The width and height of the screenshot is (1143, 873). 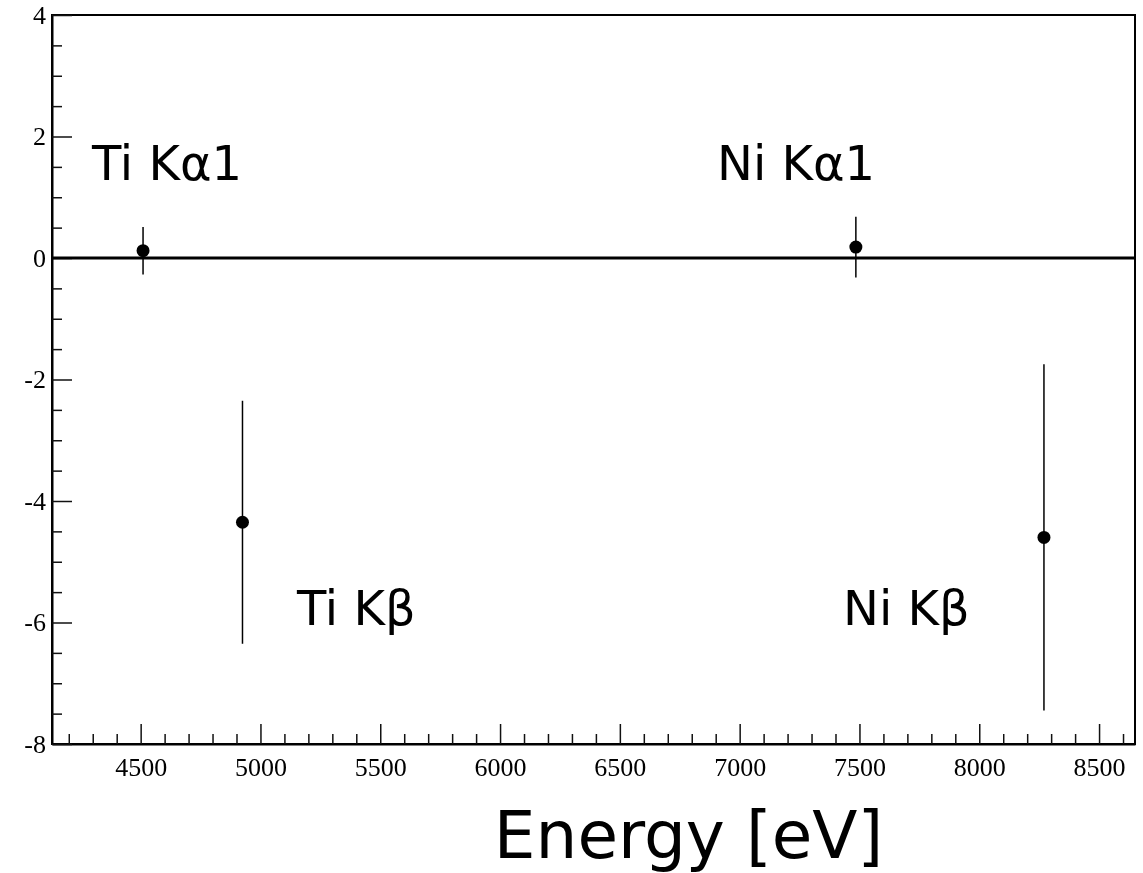 I want to click on y-tick-label: 2, so click(x=39, y=137).